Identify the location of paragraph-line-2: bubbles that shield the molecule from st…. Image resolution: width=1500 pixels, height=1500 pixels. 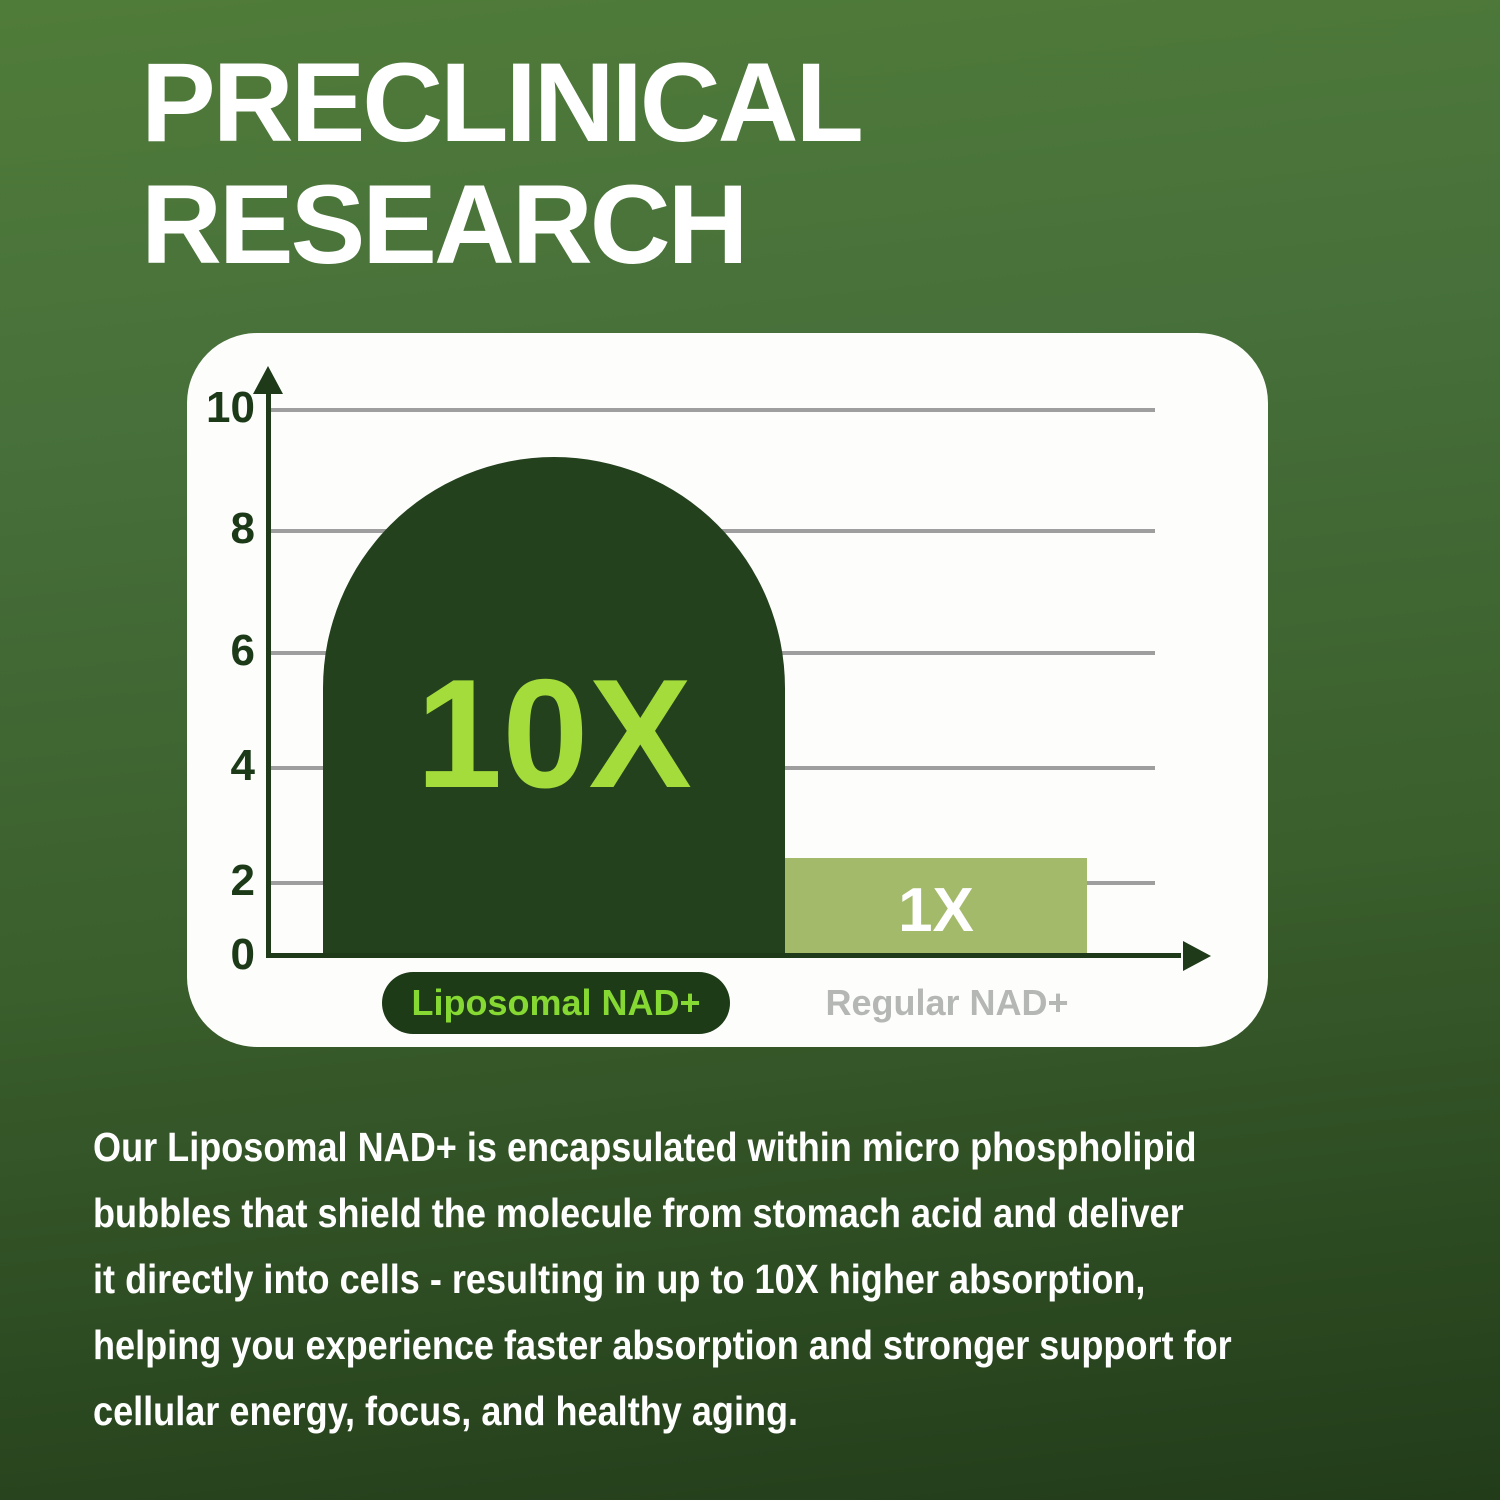
(638, 1213).